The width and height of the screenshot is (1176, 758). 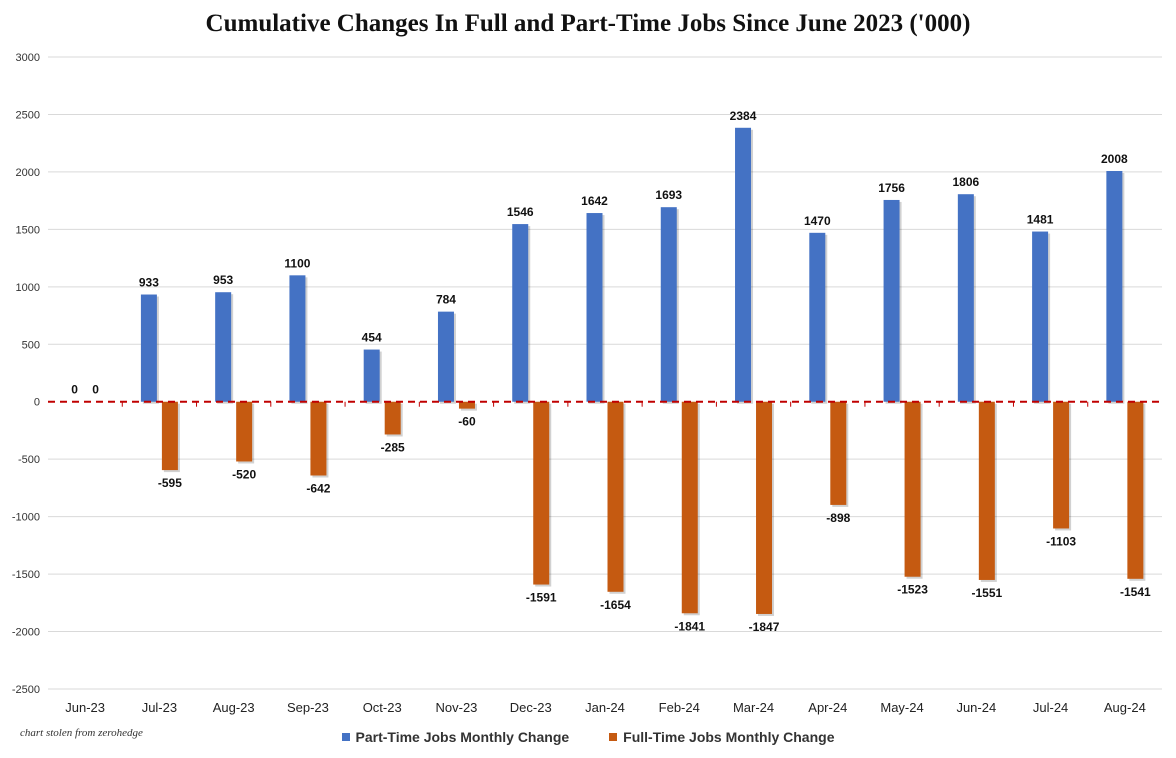 What do you see at coordinates (817, 221) in the screenshot?
I see `data-label-part-time: 1470` at bounding box center [817, 221].